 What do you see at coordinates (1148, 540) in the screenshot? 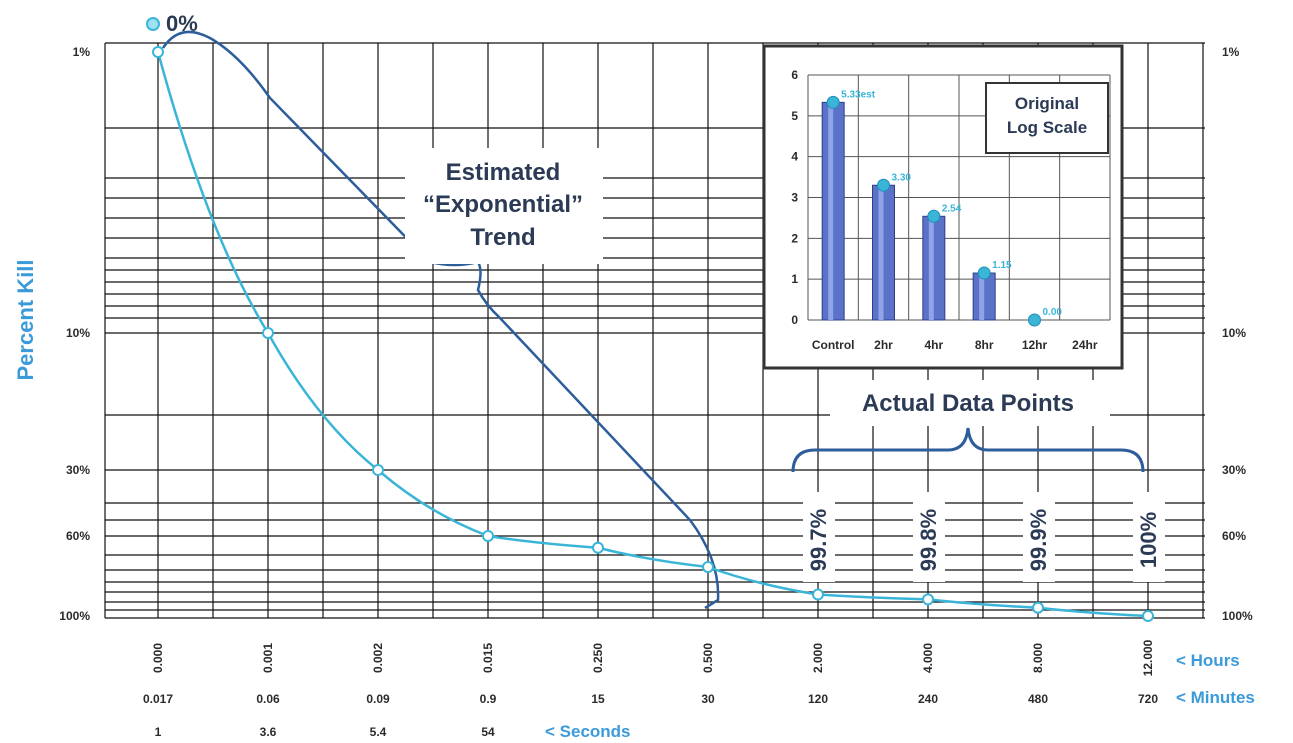
I see `data-point-value: 100%` at bounding box center [1148, 540].